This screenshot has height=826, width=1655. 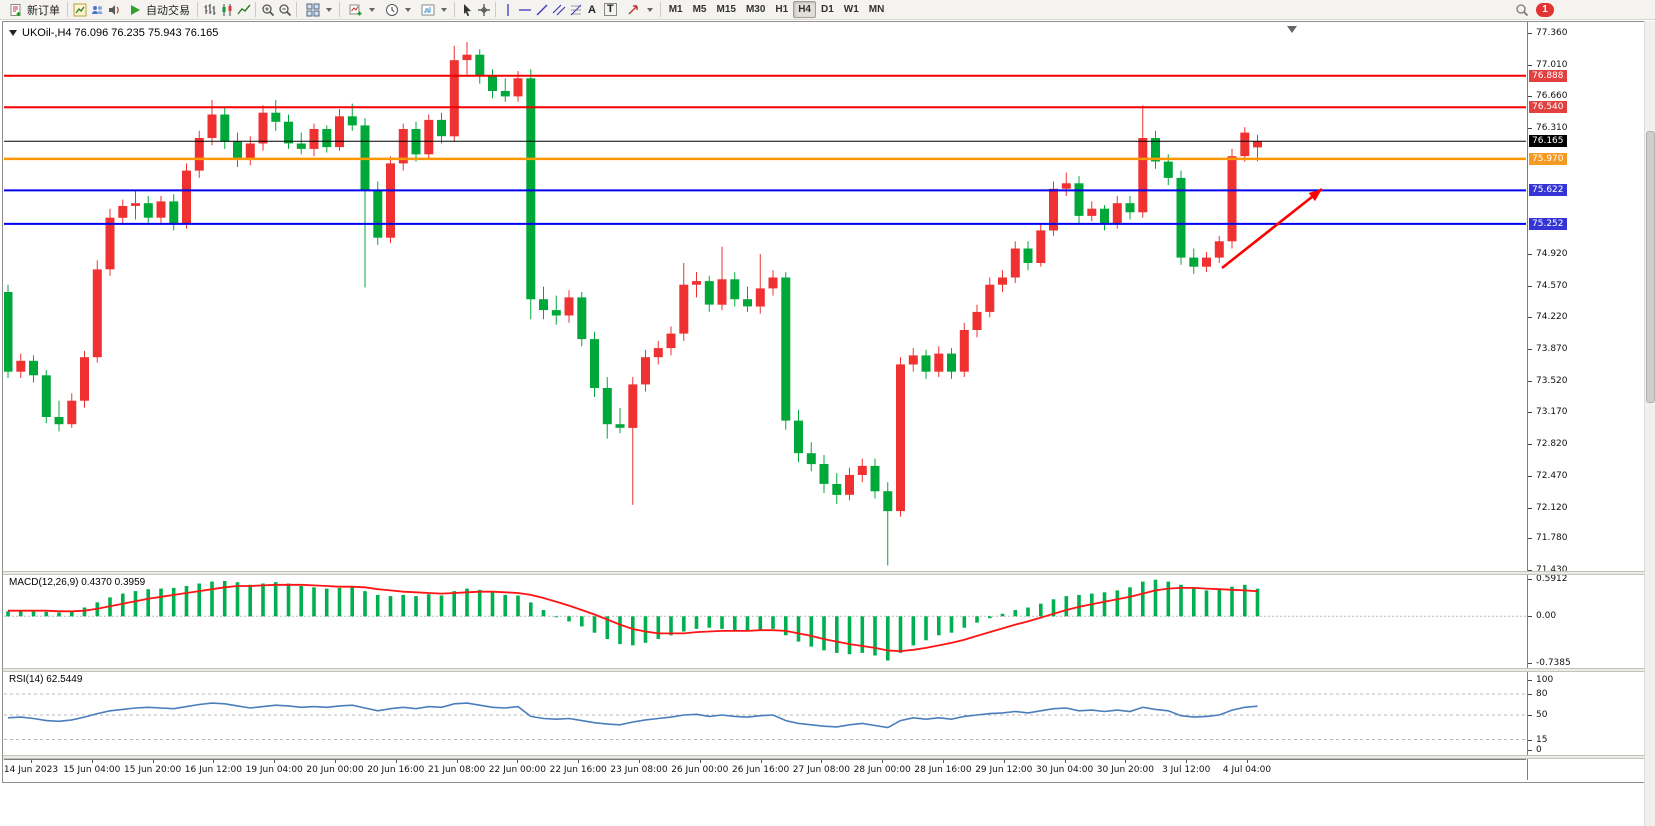 I want to click on profiles-icon, so click(x=96, y=9).